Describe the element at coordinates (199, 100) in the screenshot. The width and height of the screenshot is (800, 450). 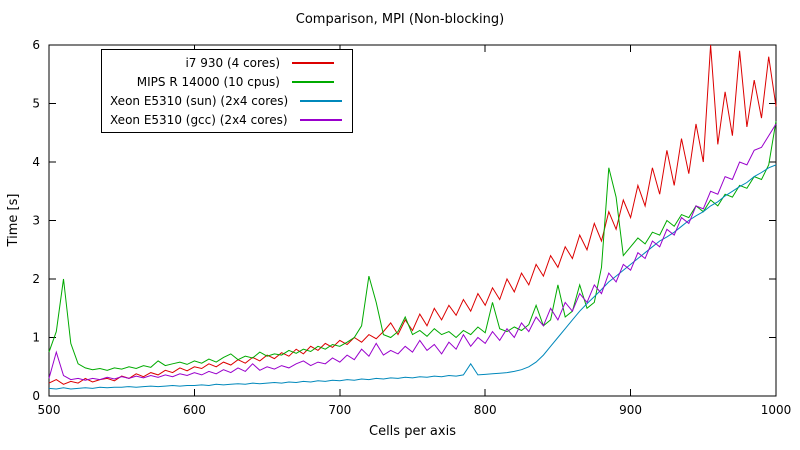
I see `legend-label: Xeon E5310 (sun) (2x4 cores)` at that location.